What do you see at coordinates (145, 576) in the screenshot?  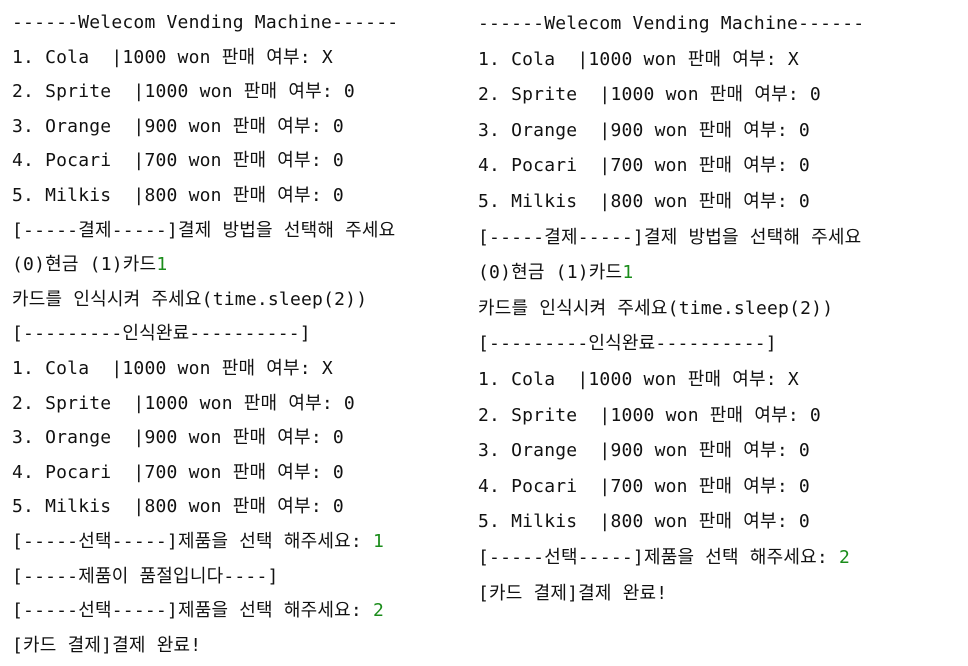 I see `console-text: [-----제품이 품절입니다----]` at bounding box center [145, 576].